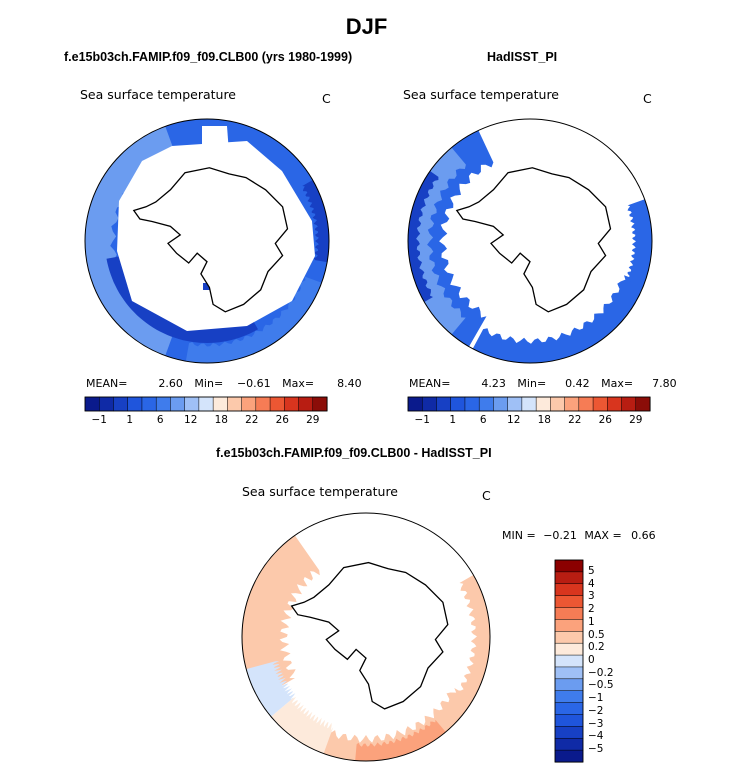 The width and height of the screenshot is (733, 767). Describe the element at coordinates (481, 94) in the screenshot. I see `panel2-variable-label: Sea surface temperature` at that location.